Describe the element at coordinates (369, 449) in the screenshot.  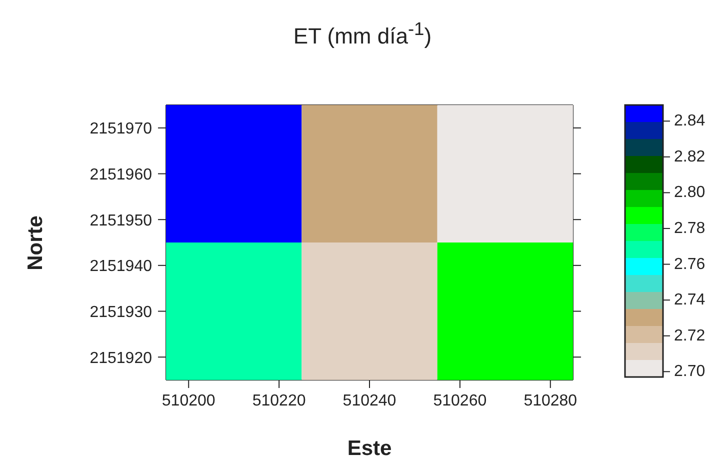
I see `x-axis-title: Este` at that location.